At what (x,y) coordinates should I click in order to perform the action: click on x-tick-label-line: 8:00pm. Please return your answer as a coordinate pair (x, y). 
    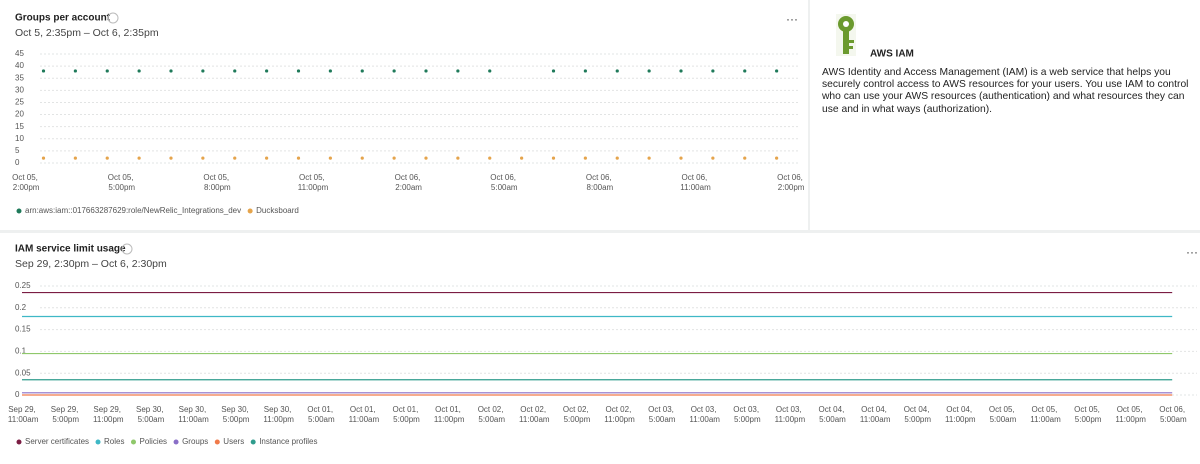
    Looking at the image, I should click on (216, 187).